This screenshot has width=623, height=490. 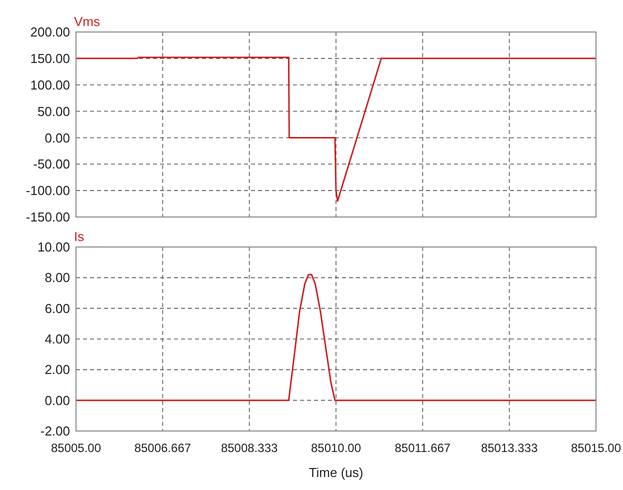 I want to click on y-tick-label: 100.00, so click(x=50, y=84).